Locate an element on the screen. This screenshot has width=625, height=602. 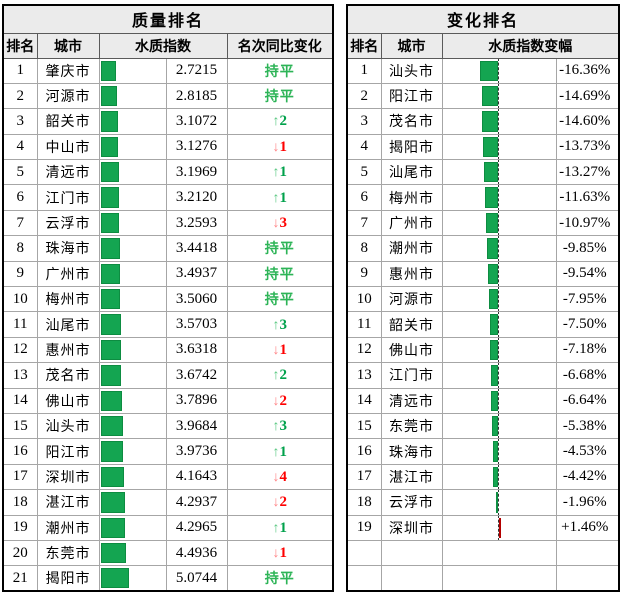
city-cell: 汕头市 is located at coordinates (411, 70).